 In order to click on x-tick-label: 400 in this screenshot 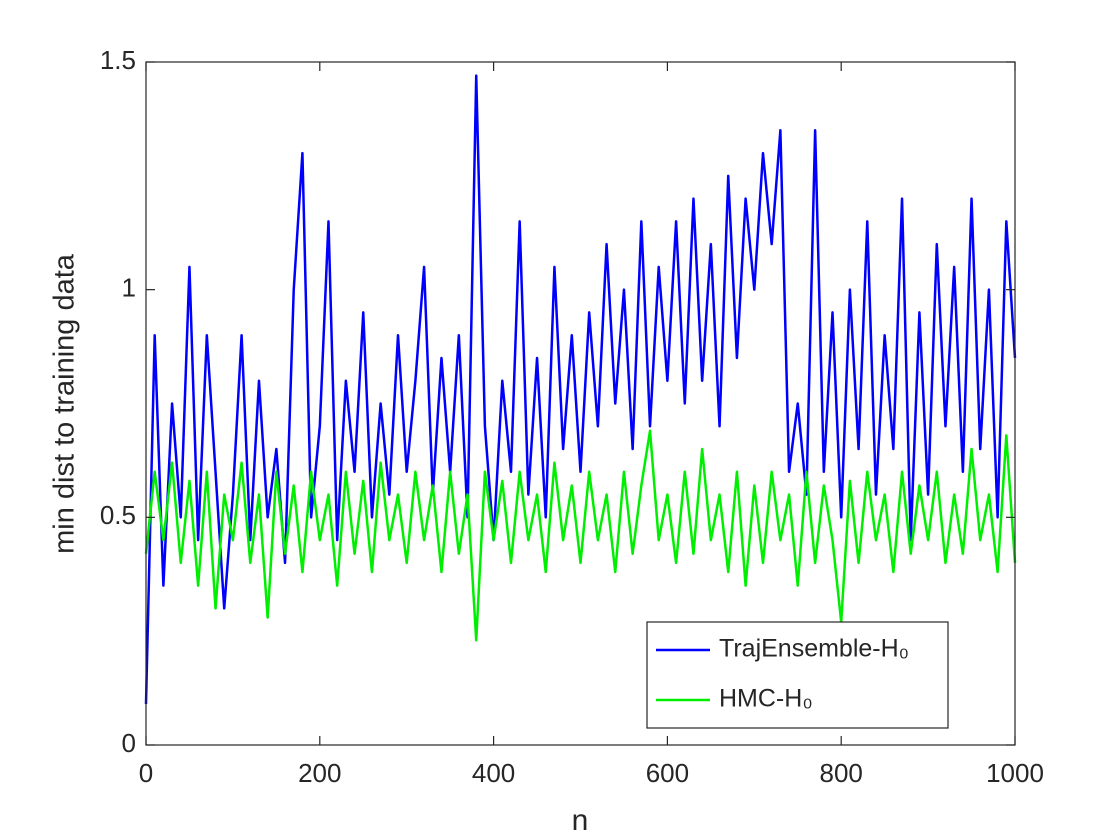, I will do `click(493, 773)`.